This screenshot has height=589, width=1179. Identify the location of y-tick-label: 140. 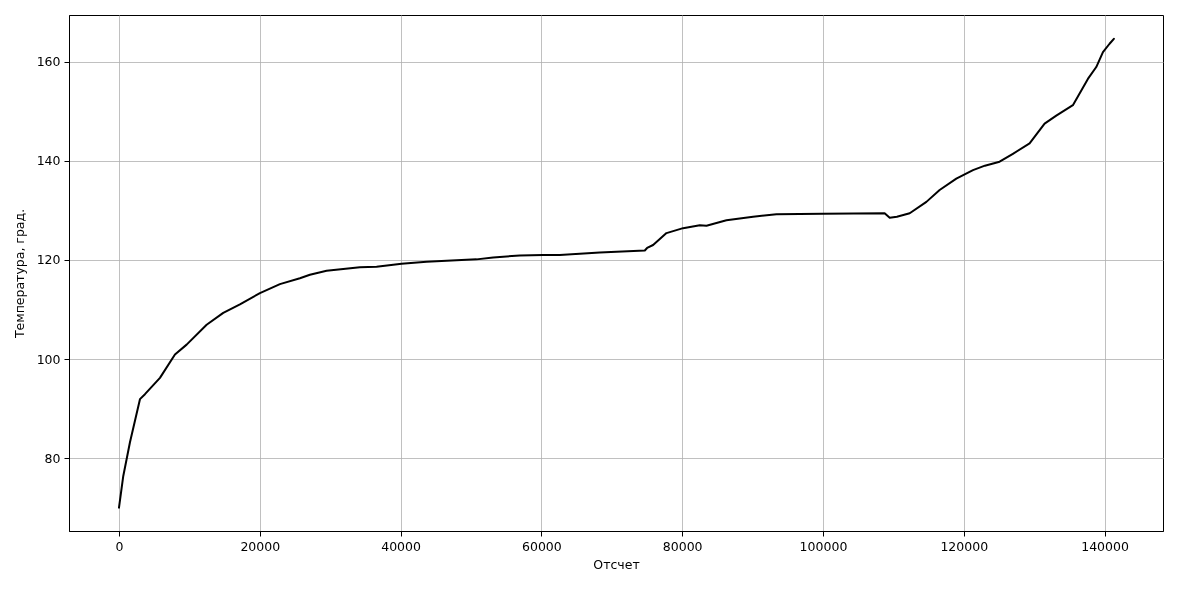
(48, 161).